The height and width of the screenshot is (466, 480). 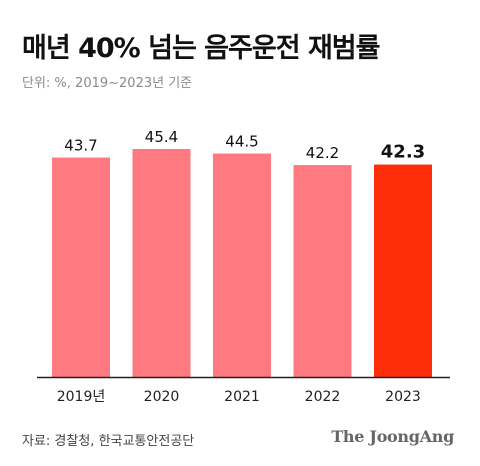 I want to click on x-tick-label-2021: 2021, so click(x=242, y=397).